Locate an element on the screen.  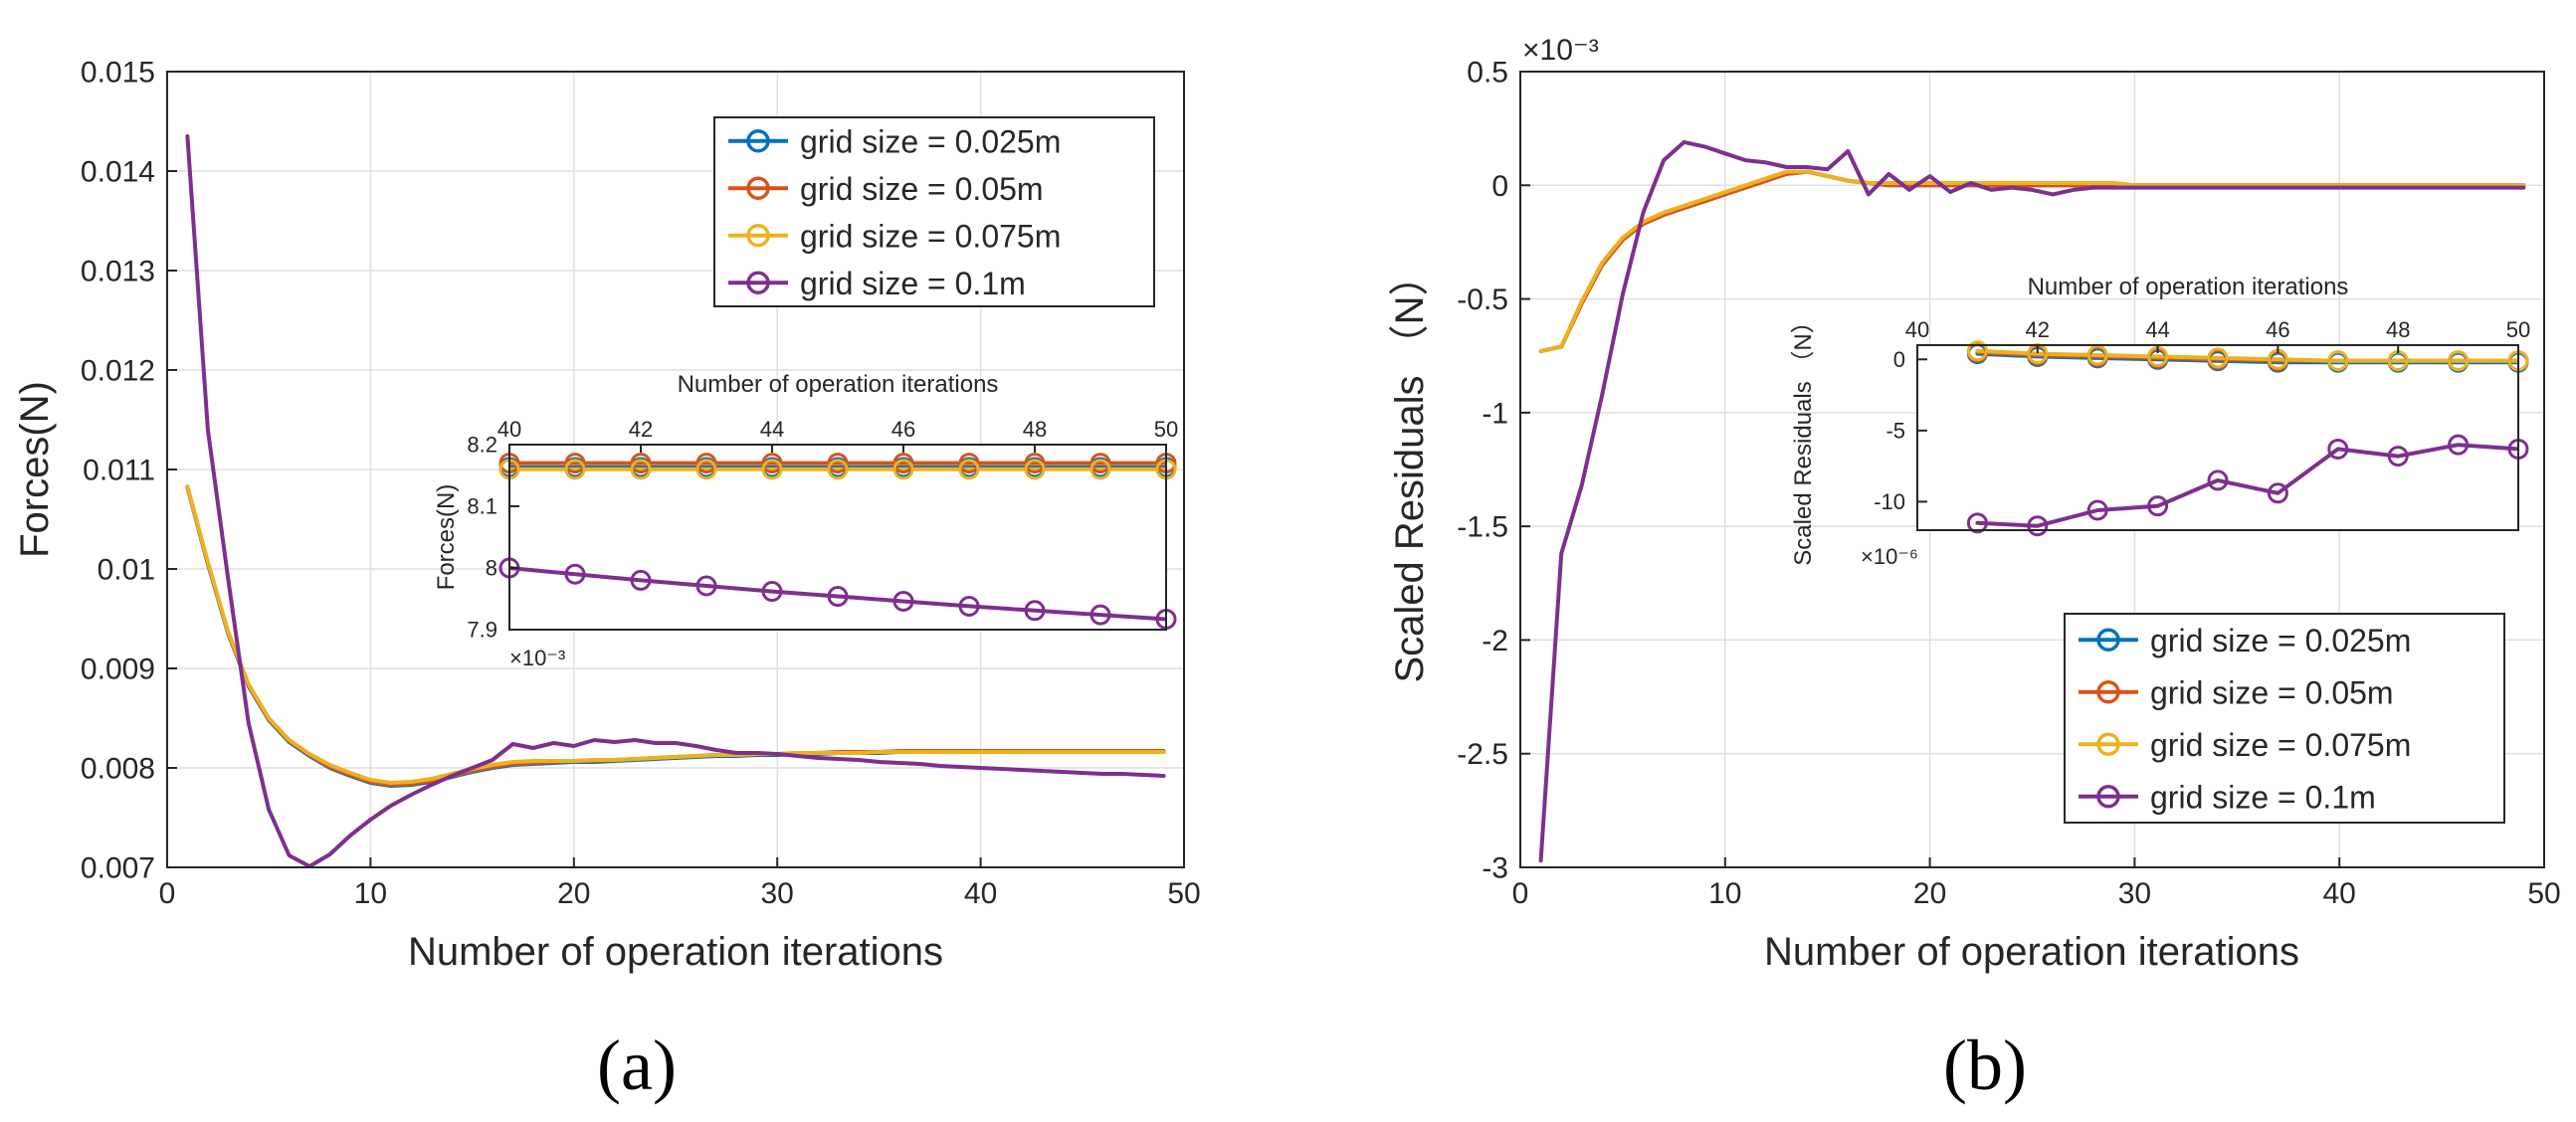
y-multiplier-label: ×10⁻³ is located at coordinates (537, 658).